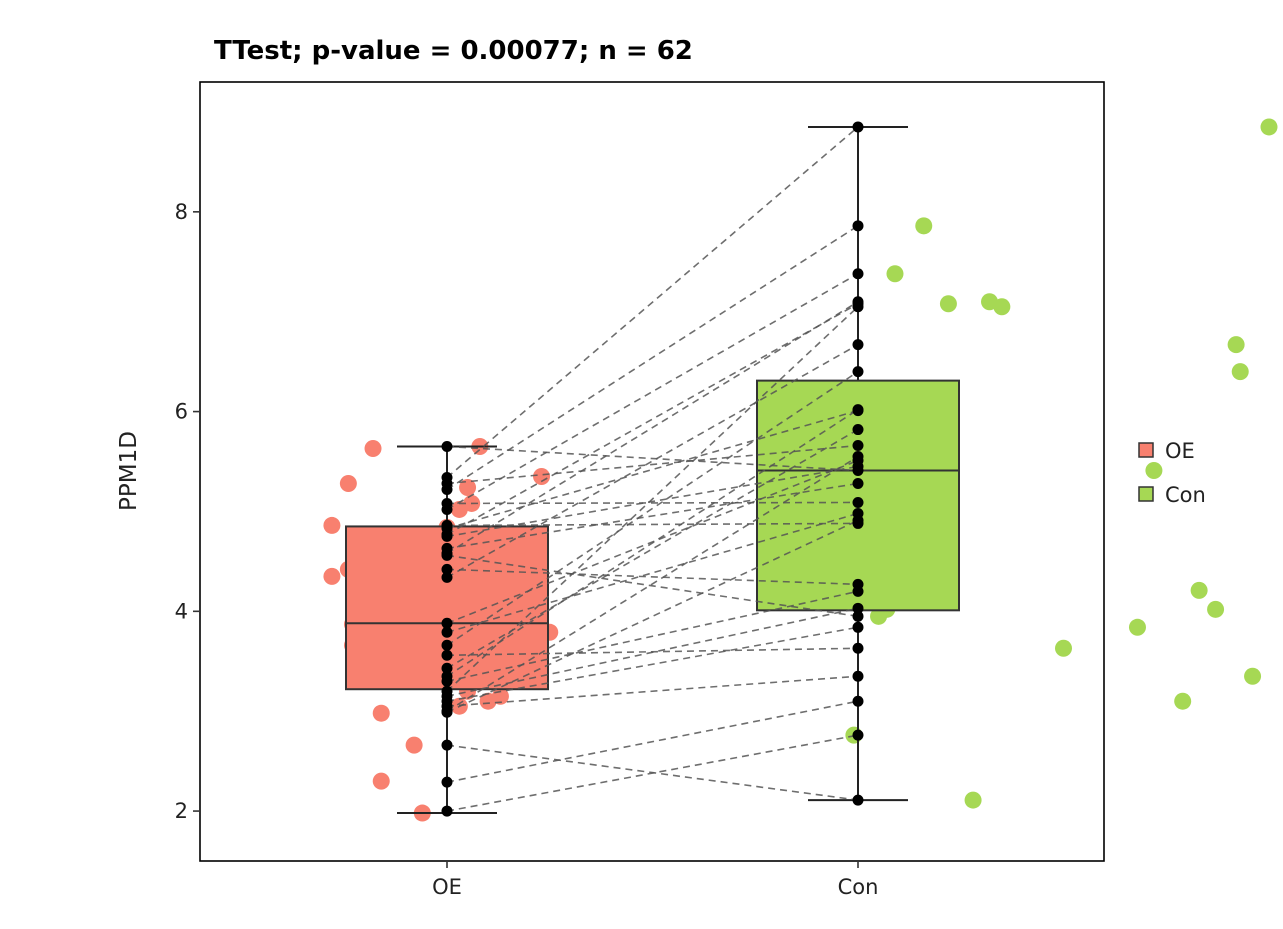 This screenshot has height=929, width=1283. I want to click on x-tick-label: OE, so click(447, 887).